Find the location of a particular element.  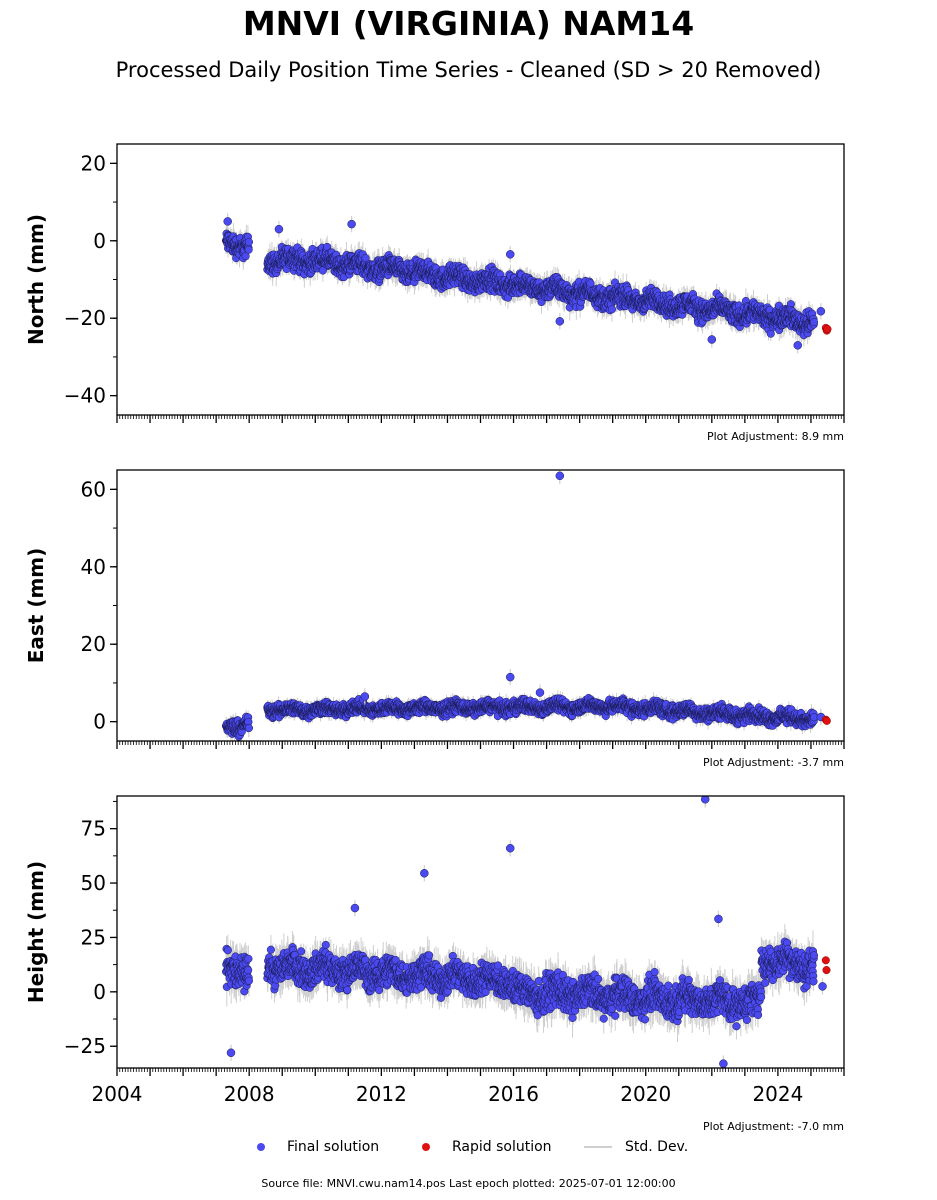

y-tick-label: 0 is located at coordinates (99, 241).